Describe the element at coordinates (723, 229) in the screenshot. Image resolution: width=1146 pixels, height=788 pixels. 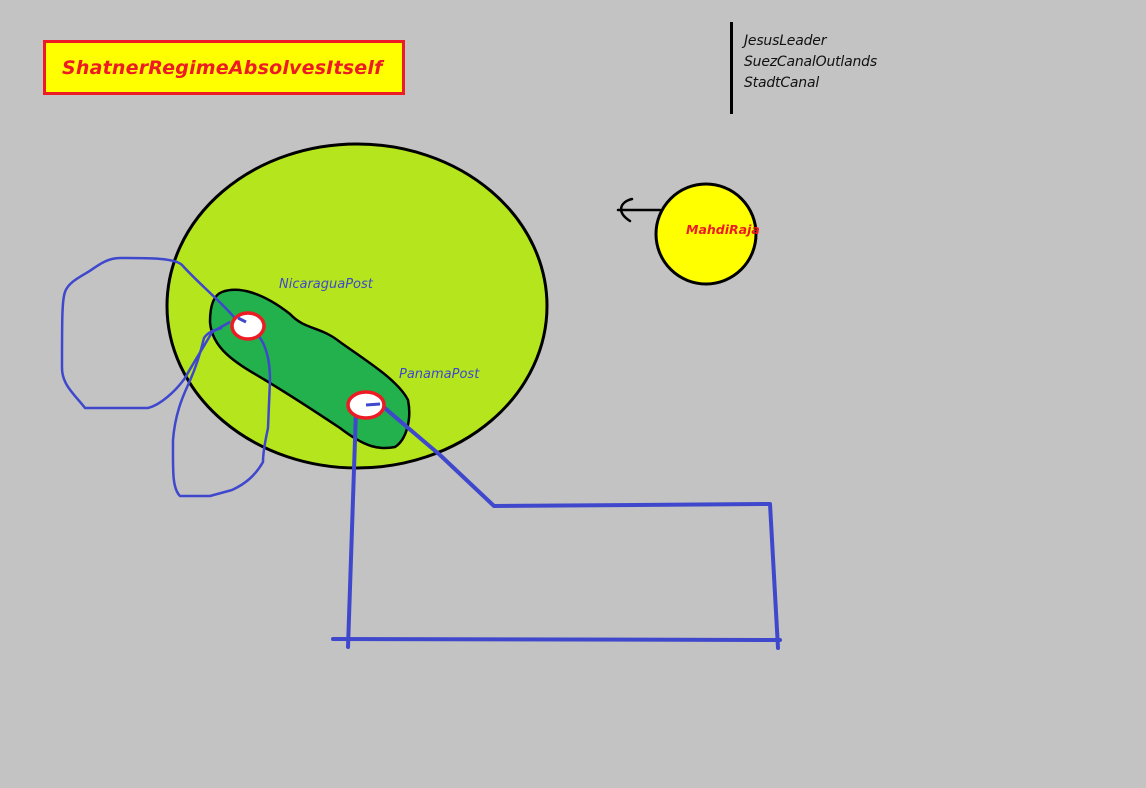
I see `mahdi-raja-label: MahdiRaja` at that location.